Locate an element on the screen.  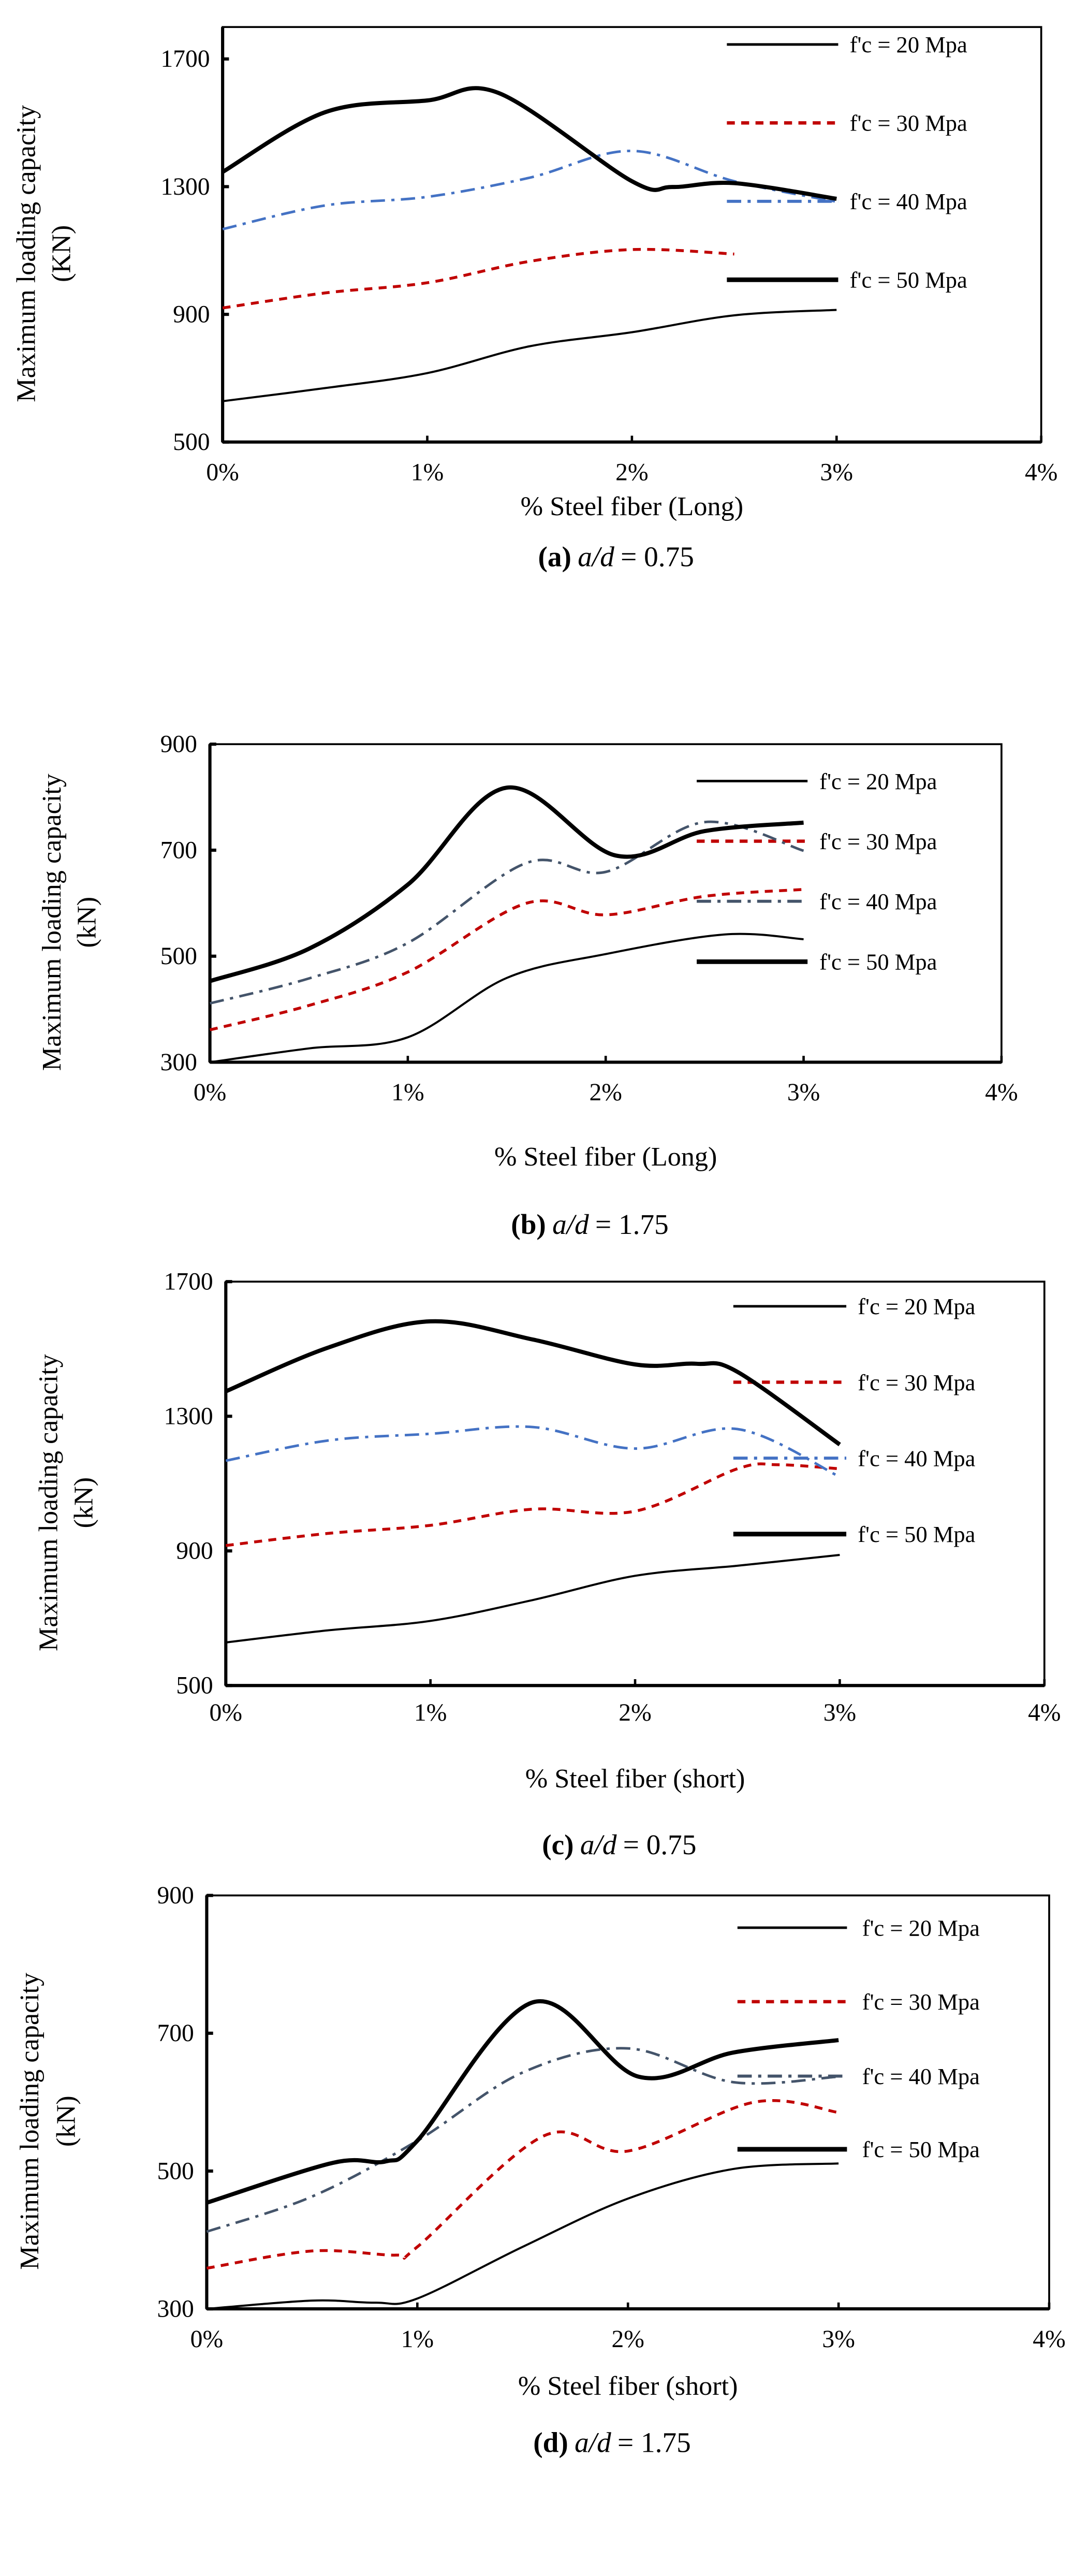
caption-letter: (c) is located at coordinates (557, 1845).